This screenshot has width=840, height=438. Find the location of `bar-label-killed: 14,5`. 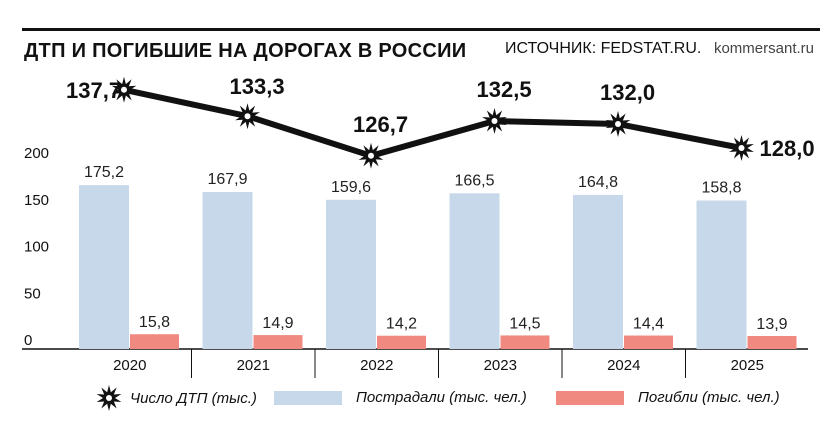

bar-label-killed: 14,5 is located at coordinates (524, 323).